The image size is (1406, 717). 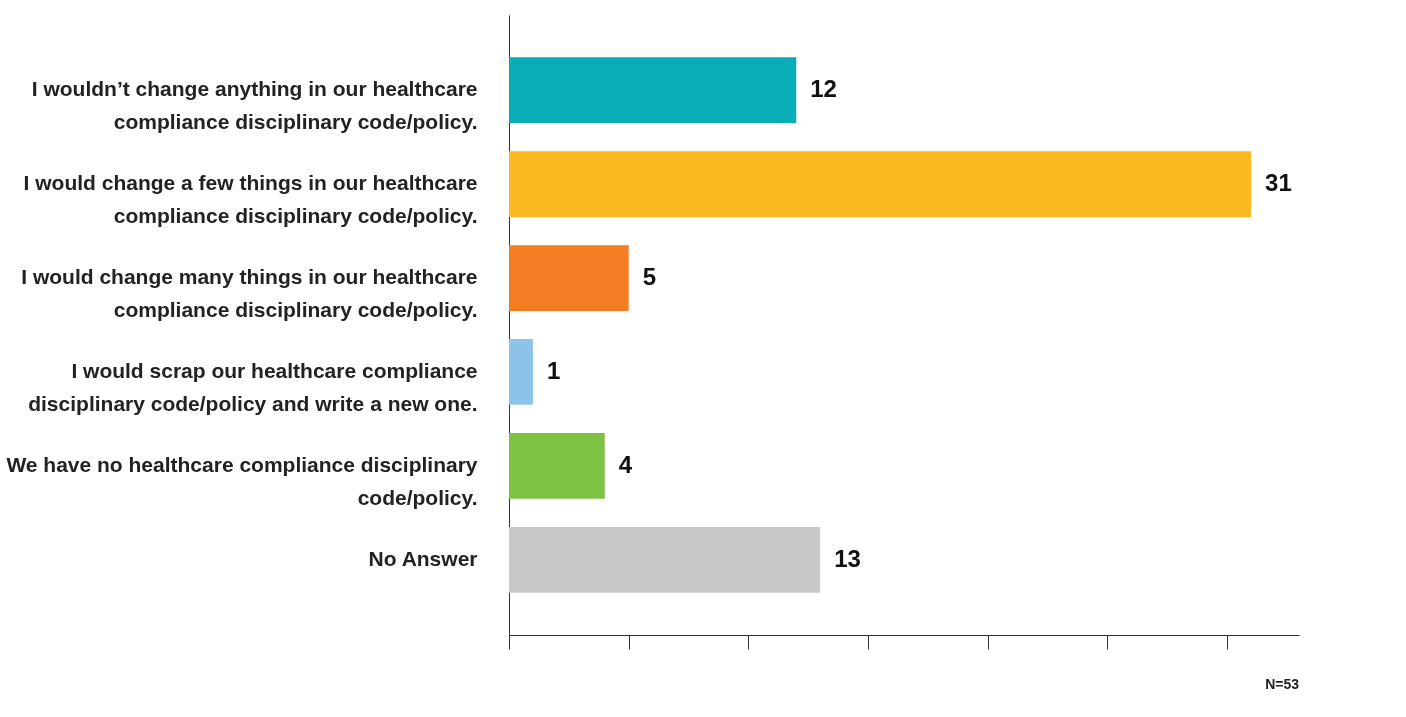 I want to click on data-label: 1, so click(x=553, y=370).